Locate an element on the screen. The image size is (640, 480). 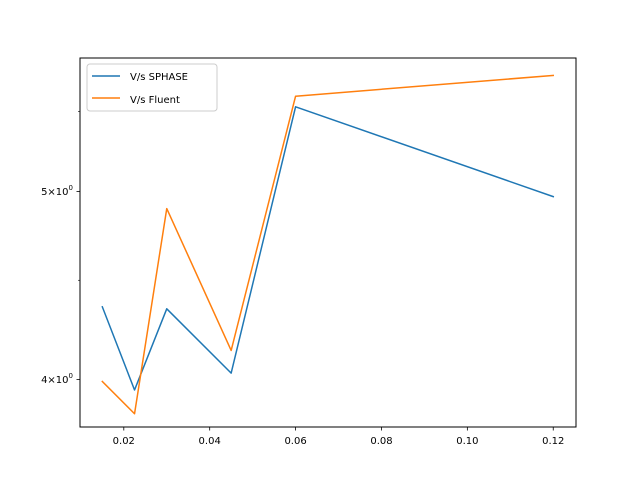
legend: V/s SPHASE V/s Fluent is located at coordinates (152, 87).